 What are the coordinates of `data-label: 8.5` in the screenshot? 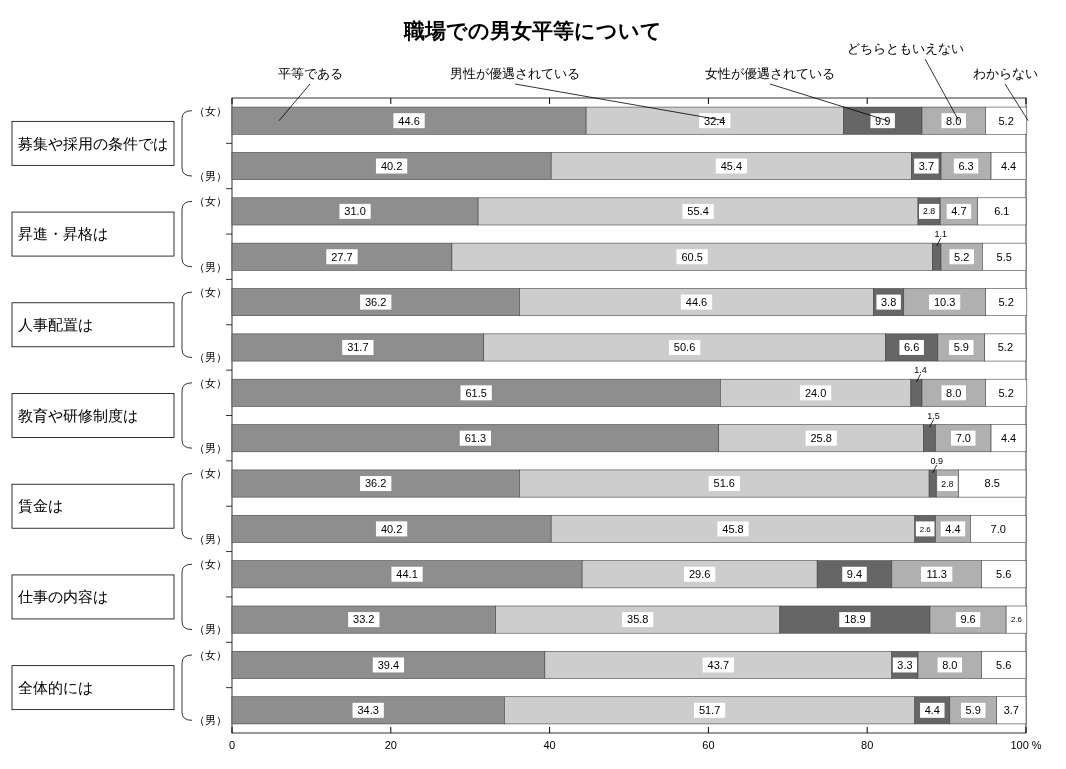 It's located at (992, 483).